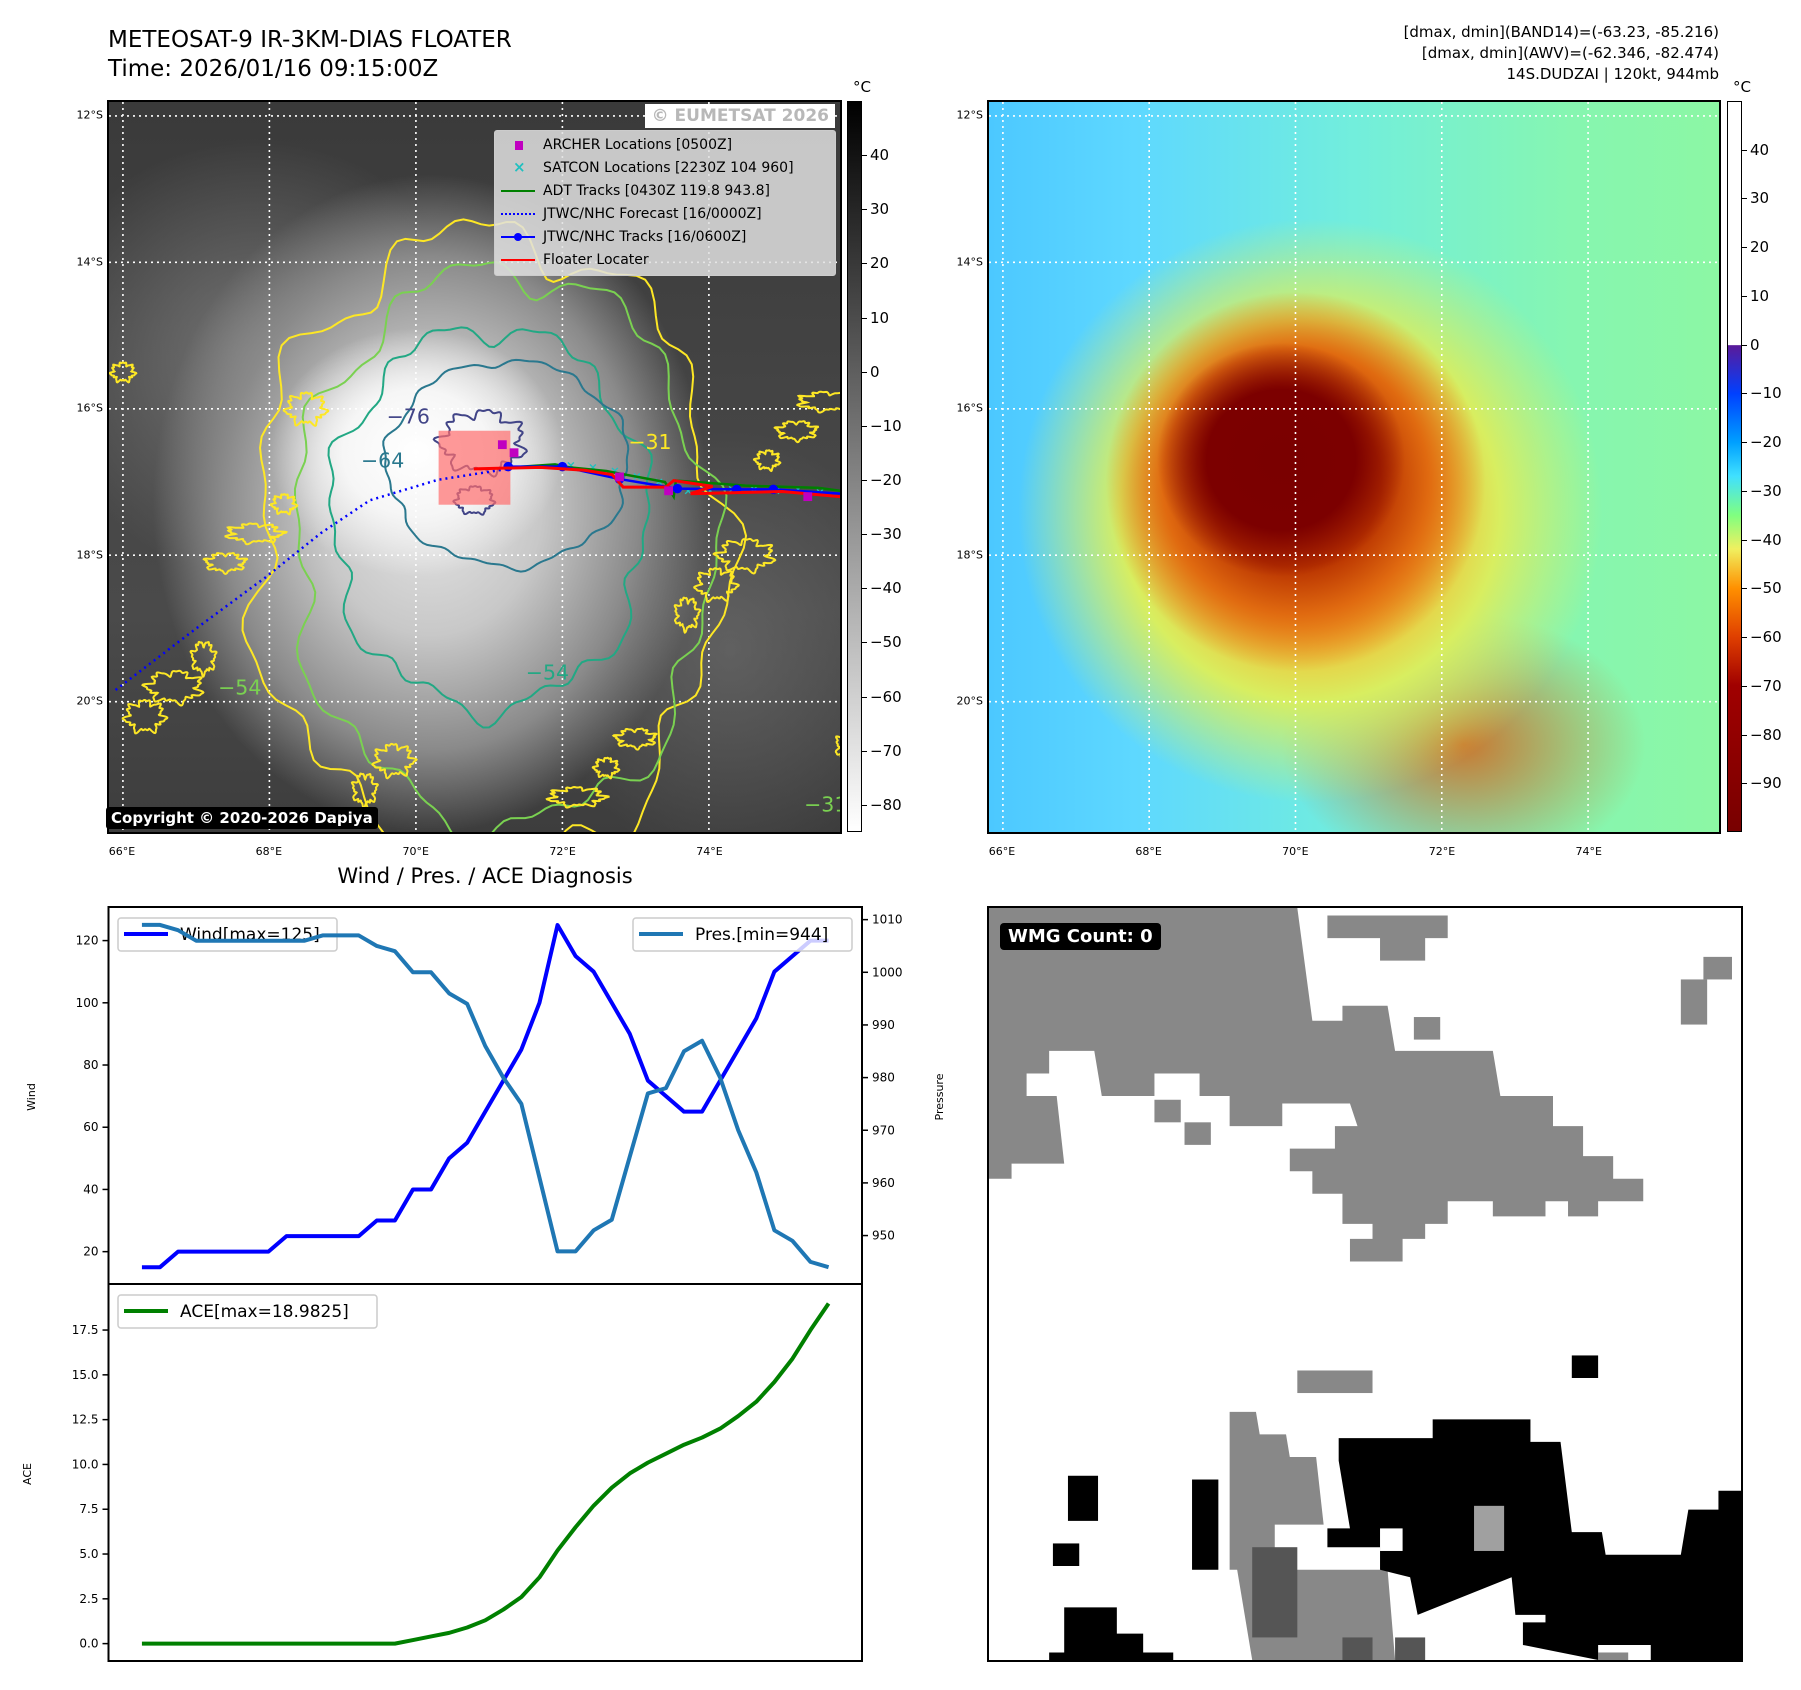 The width and height of the screenshot is (1801, 1690). Describe the element at coordinates (90, 1127) in the screenshot. I see `wind-tick-label: 60` at that location.